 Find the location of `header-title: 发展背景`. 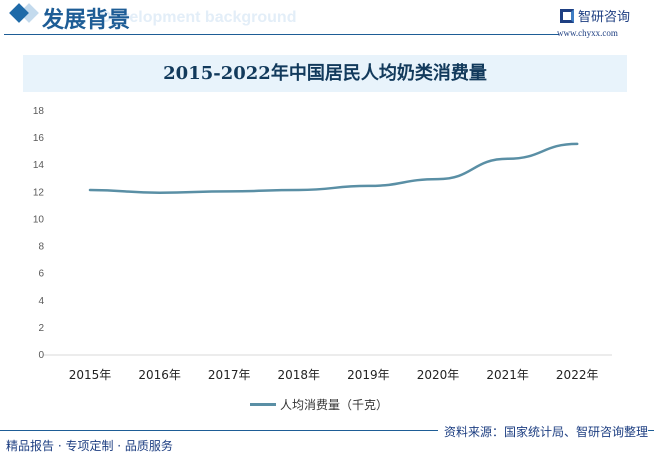

header-title: 发展背景 is located at coordinates (86, 20).